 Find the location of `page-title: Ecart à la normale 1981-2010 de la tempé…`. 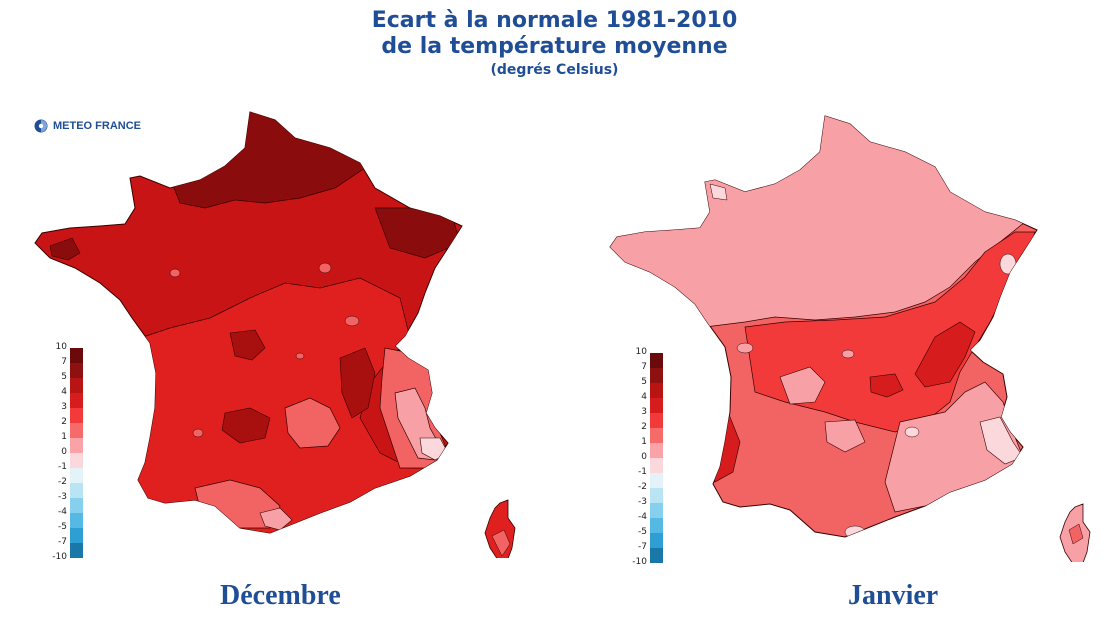

page-title: Ecart à la normale 1981-2010 de la tempé… is located at coordinates (554, 44).